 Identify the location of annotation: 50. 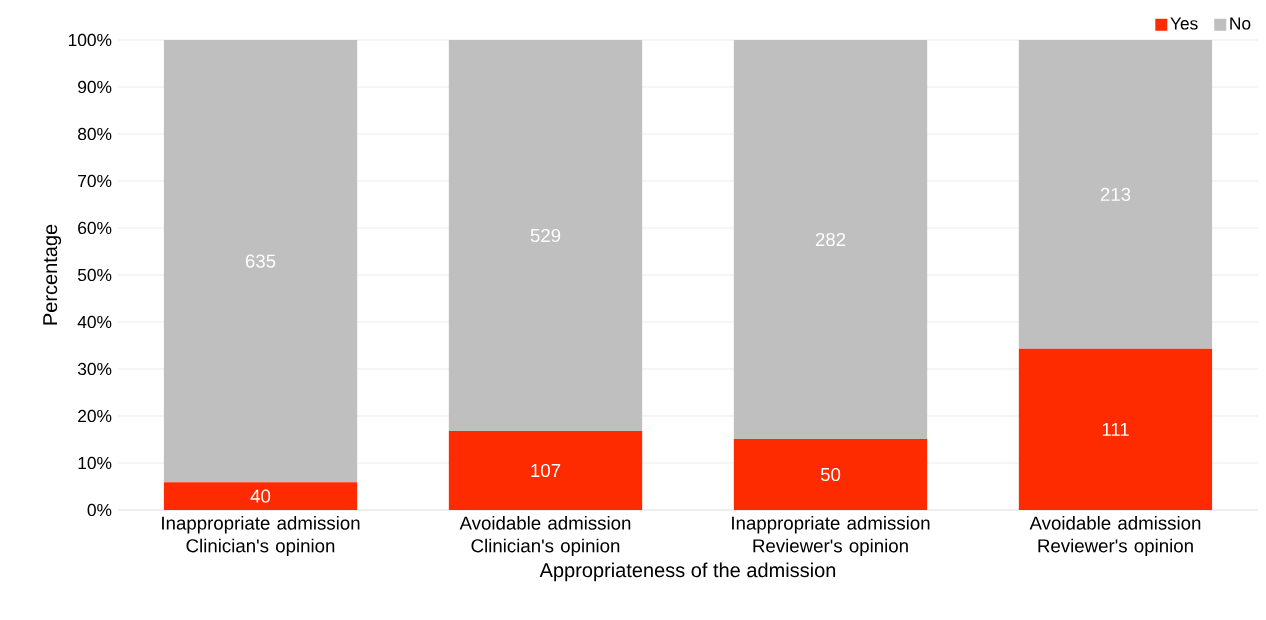
(830, 474).